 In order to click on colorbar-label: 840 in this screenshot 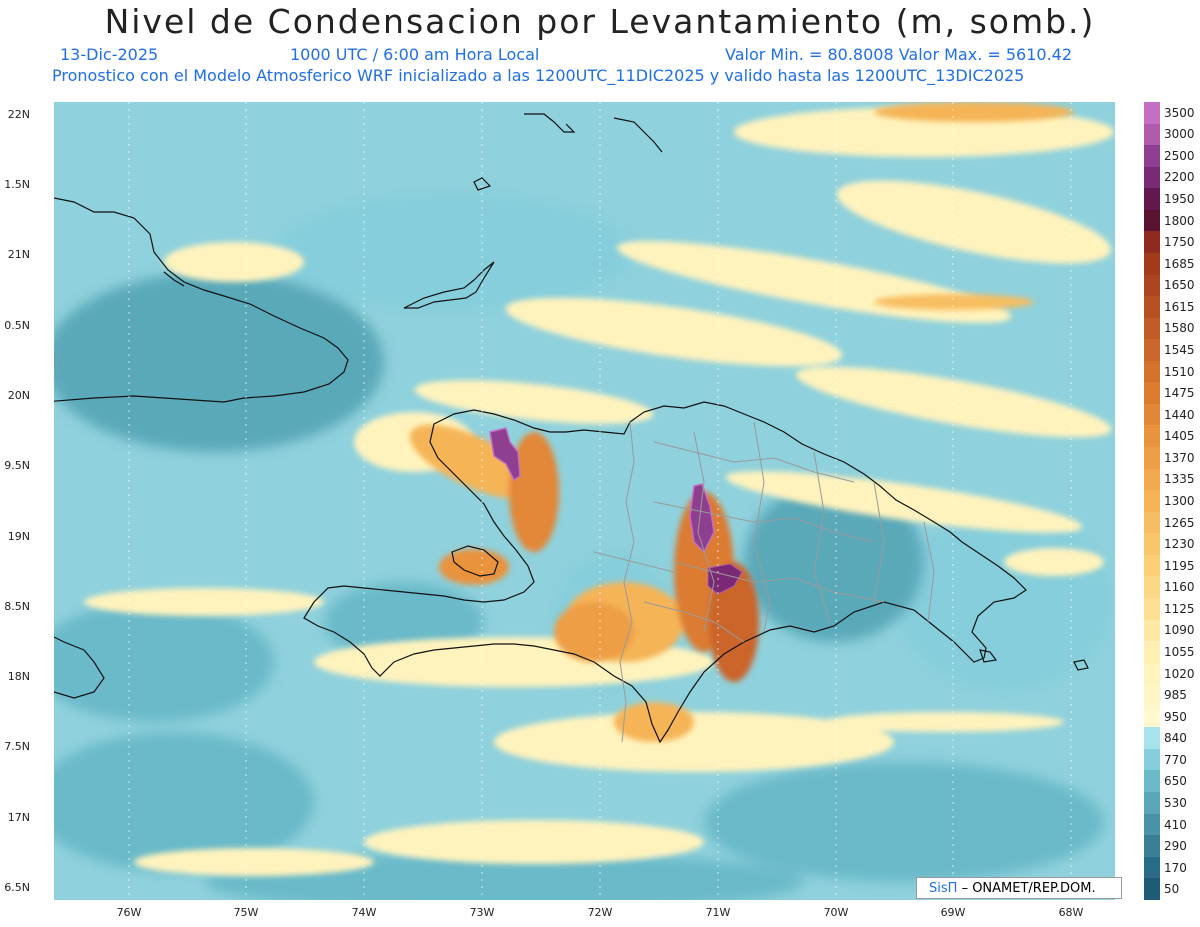, I will do `click(1175, 738)`.